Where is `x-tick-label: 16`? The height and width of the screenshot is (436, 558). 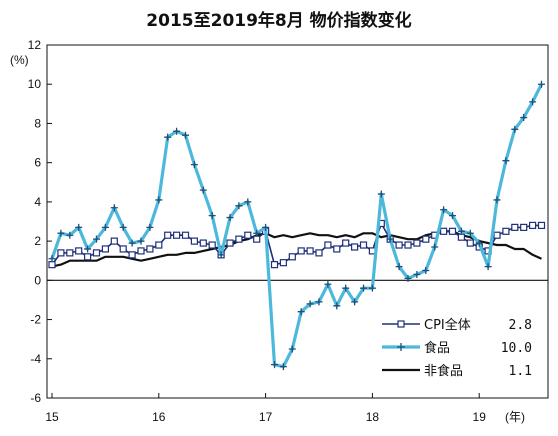
x-tick-label: 16 is located at coordinates (159, 417).